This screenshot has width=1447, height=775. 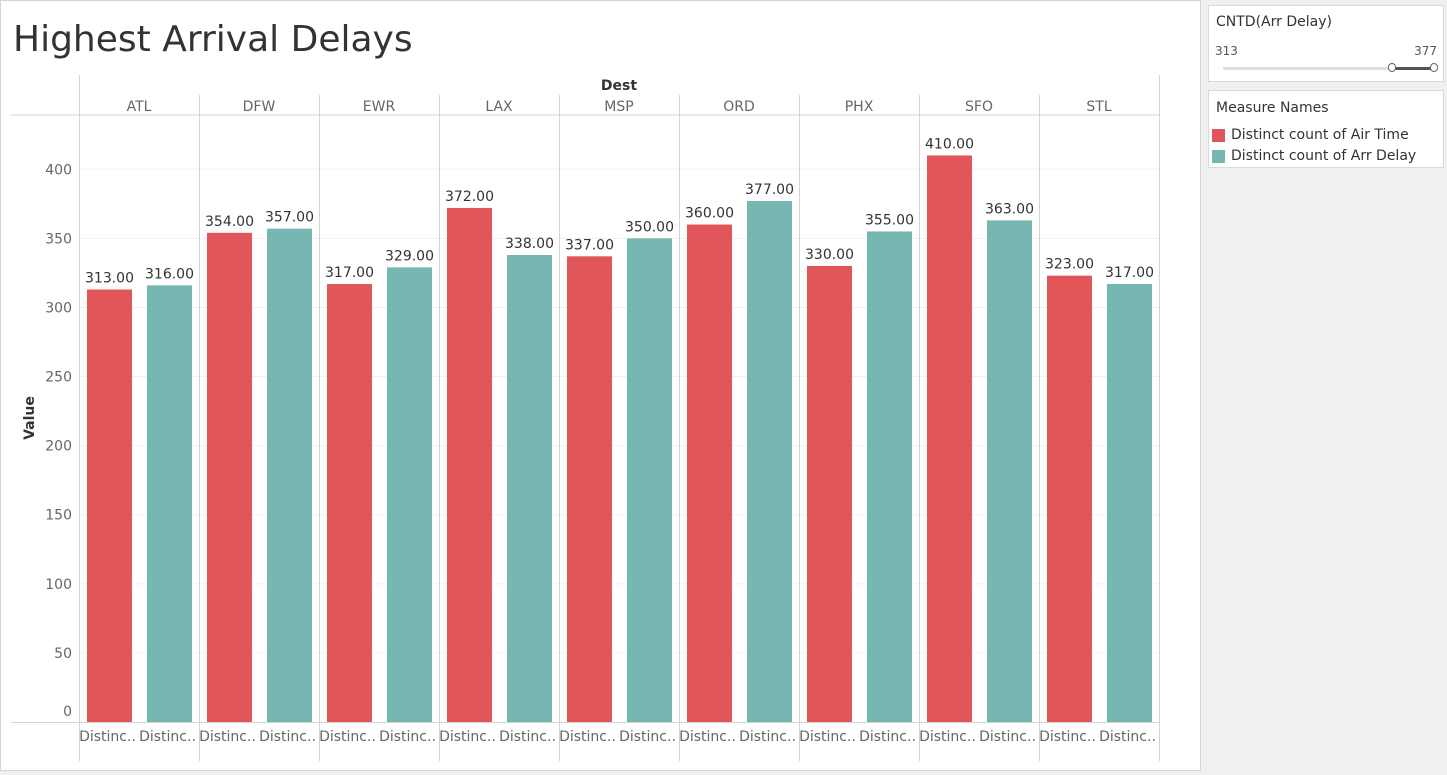 What do you see at coordinates (889, 220) in the screenshot?
I see `data-label: 355.00` at bounding box center [889, 220].